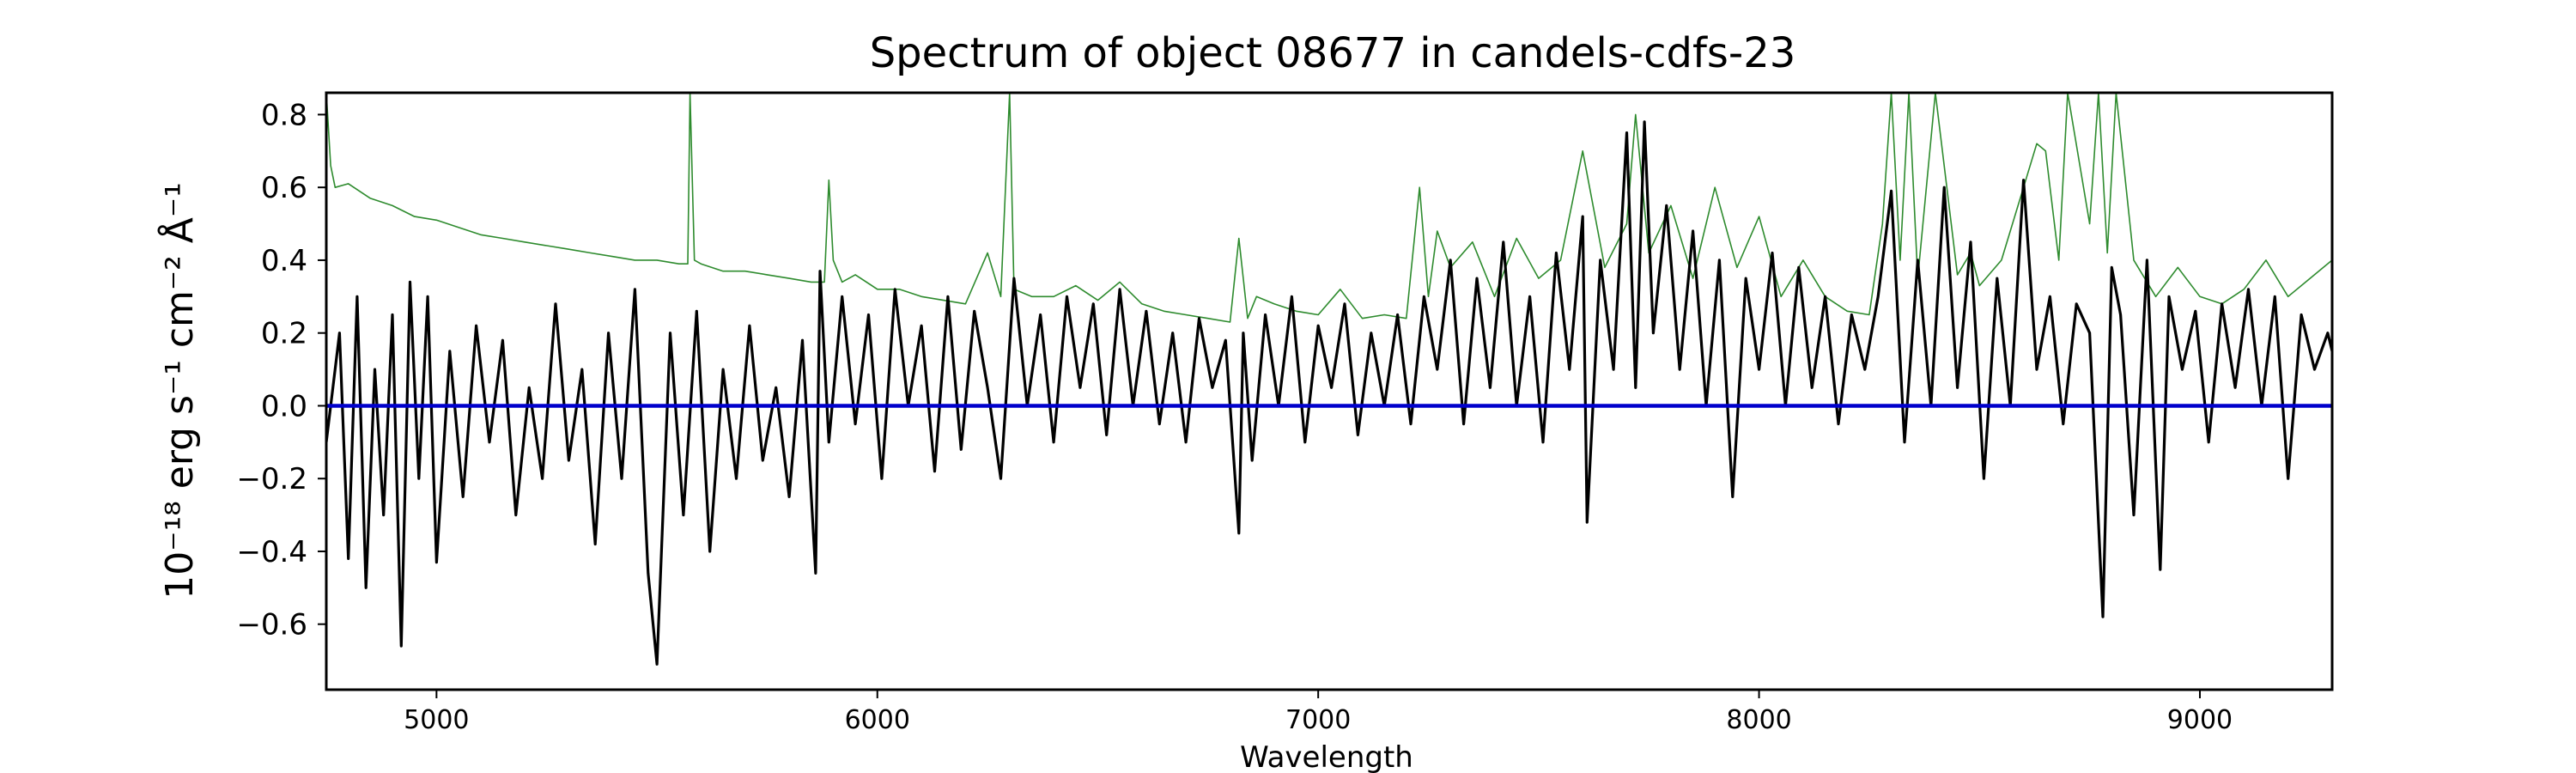 The height and width of the screenshot is (773, 2576). What do you see at coordinates (284, 334) in the screenshot?
I see `y-tick-label: 0.2` at bounding box center [284, 334].